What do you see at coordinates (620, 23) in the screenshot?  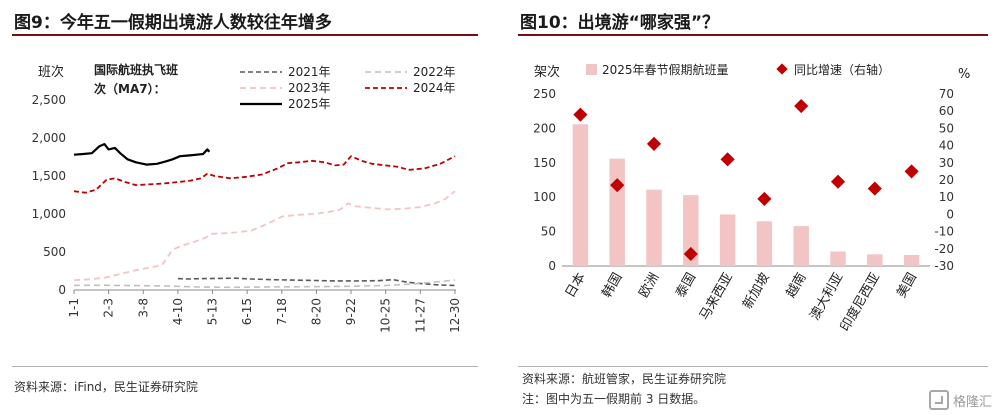 I see `right-chart-title: 图10：出境游“哪家强”？` at bounding box center [620, 23].